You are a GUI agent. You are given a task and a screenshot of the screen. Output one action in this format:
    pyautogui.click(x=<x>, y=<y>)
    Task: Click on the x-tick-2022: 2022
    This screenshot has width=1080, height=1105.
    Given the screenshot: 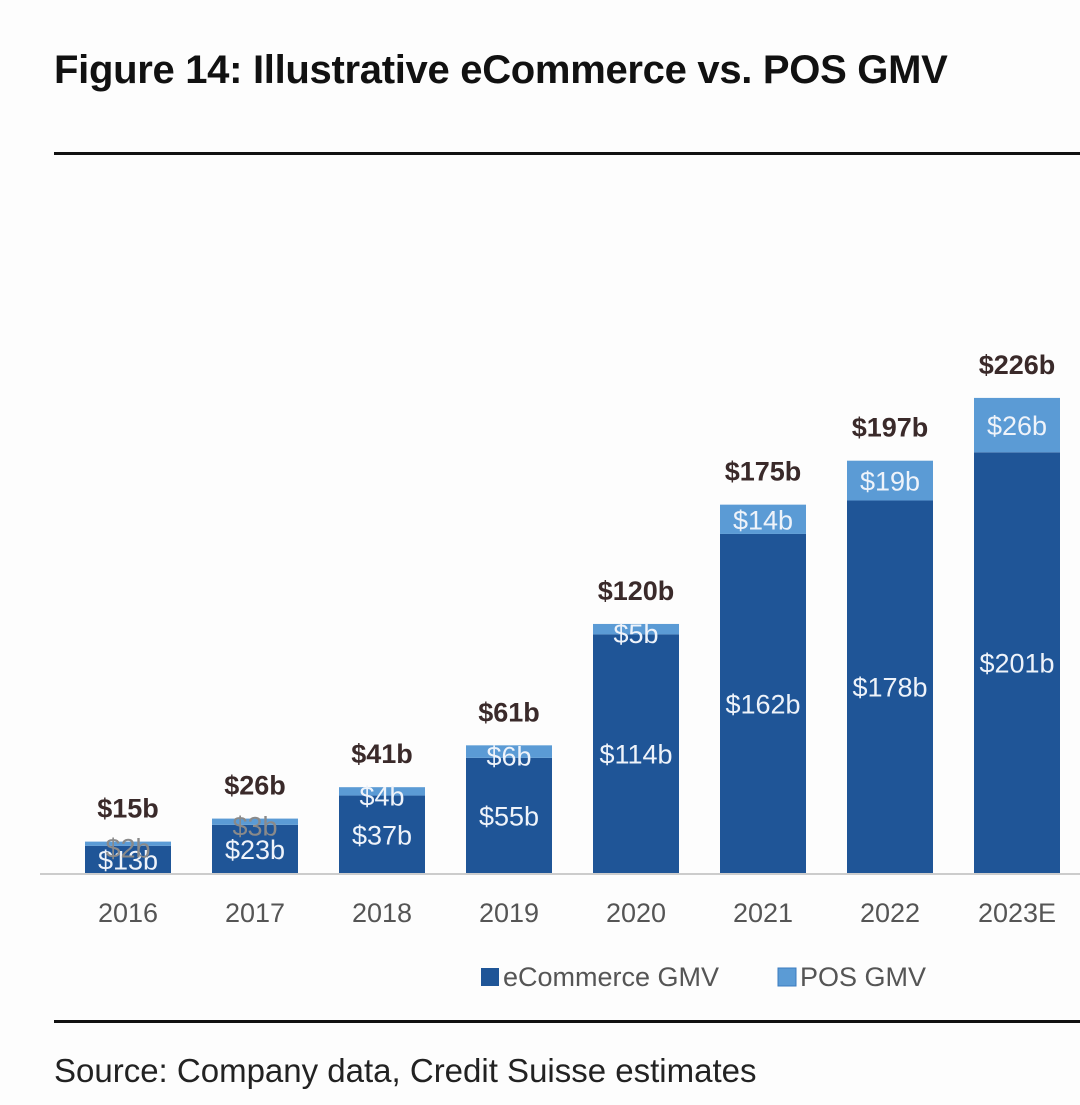 What is the action you would take?
    pyautogui.click(x=890, y=913)
    